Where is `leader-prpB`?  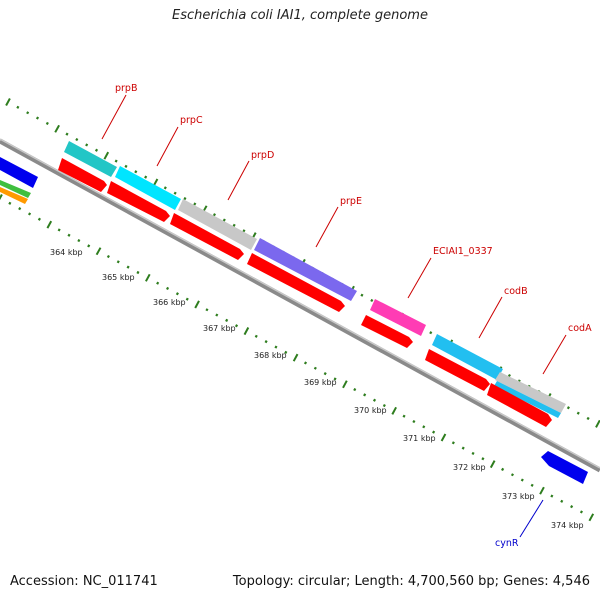
leader-prpB is located at coordinates (114, 117).